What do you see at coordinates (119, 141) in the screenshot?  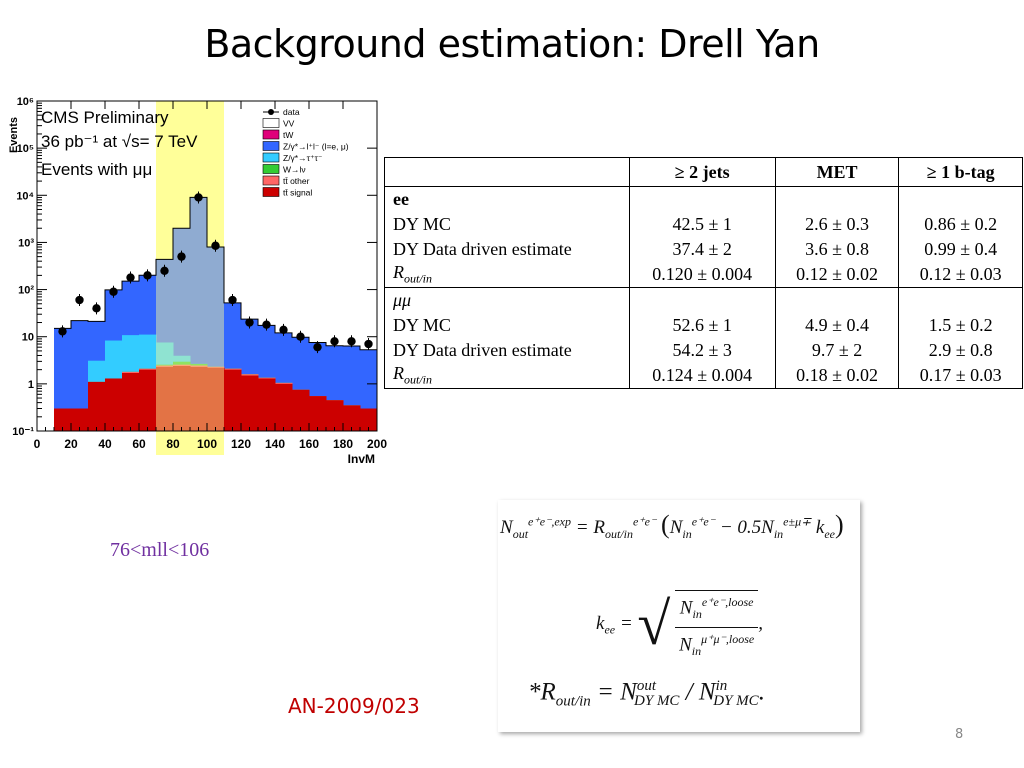 I see `luminosity-label: 36 pb⁻¹ at √s= 7 TeV` at bounding box center [119, 141].